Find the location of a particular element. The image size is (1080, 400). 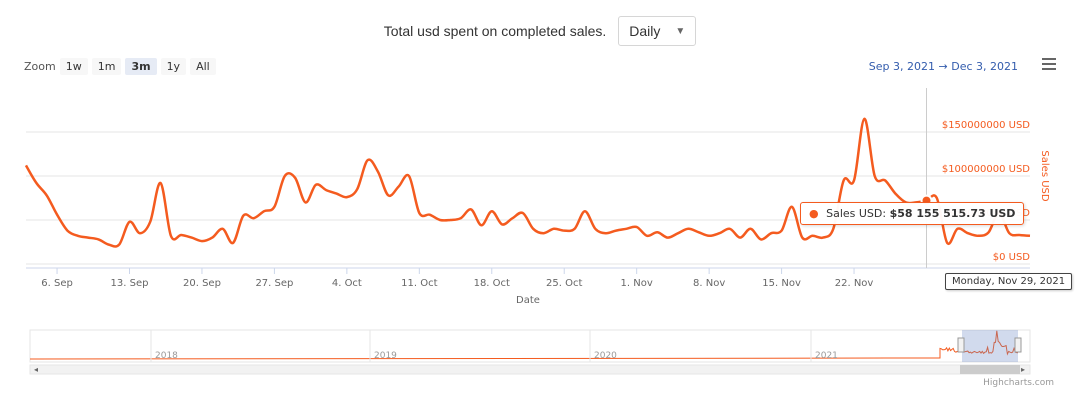

zoom-1m-button: 1m is located at coordinates (106, 66).